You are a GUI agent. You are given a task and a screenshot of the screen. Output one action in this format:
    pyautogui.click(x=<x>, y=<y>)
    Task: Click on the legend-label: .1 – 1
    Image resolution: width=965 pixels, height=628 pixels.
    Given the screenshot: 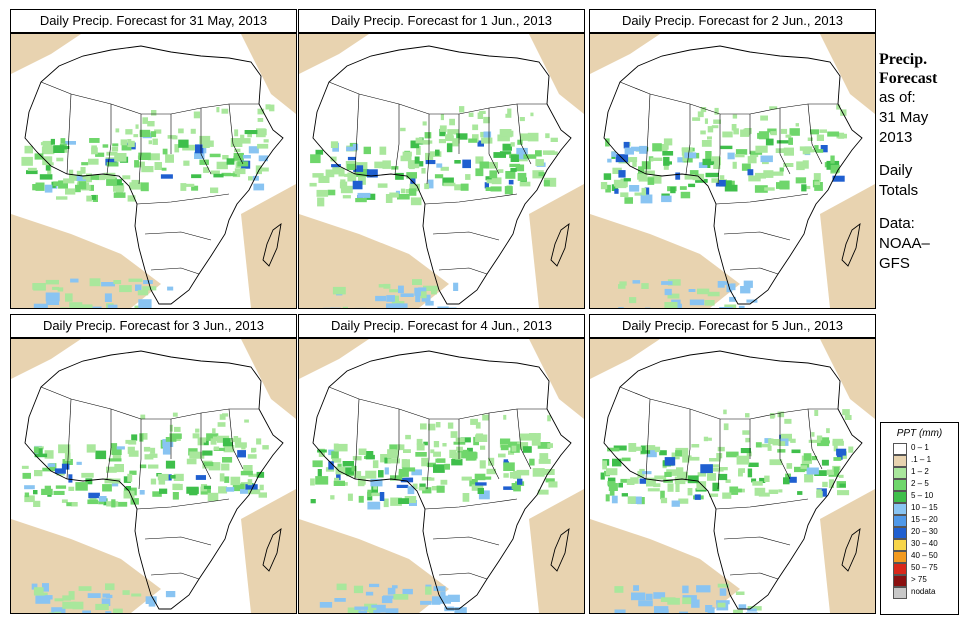 What is the action you would take?
    pyautogui.click(x=921, y=459)
    